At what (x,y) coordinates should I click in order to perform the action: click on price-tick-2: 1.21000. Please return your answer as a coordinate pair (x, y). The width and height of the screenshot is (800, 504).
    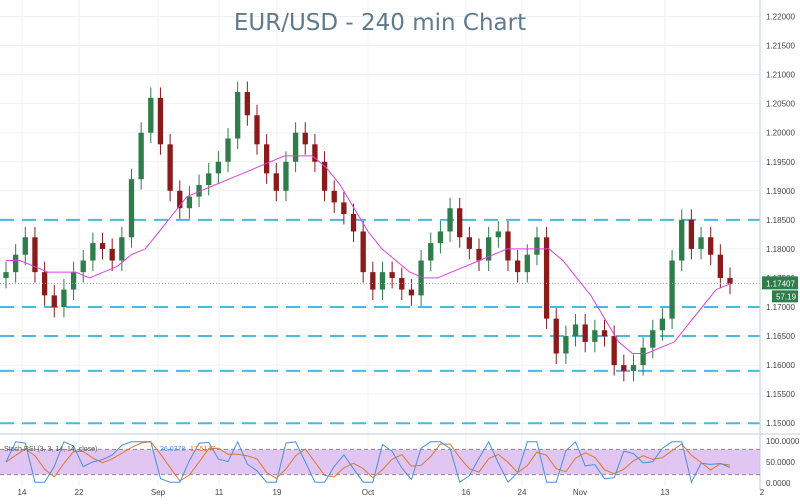
    Looking at the image, I should click on (780, 75).